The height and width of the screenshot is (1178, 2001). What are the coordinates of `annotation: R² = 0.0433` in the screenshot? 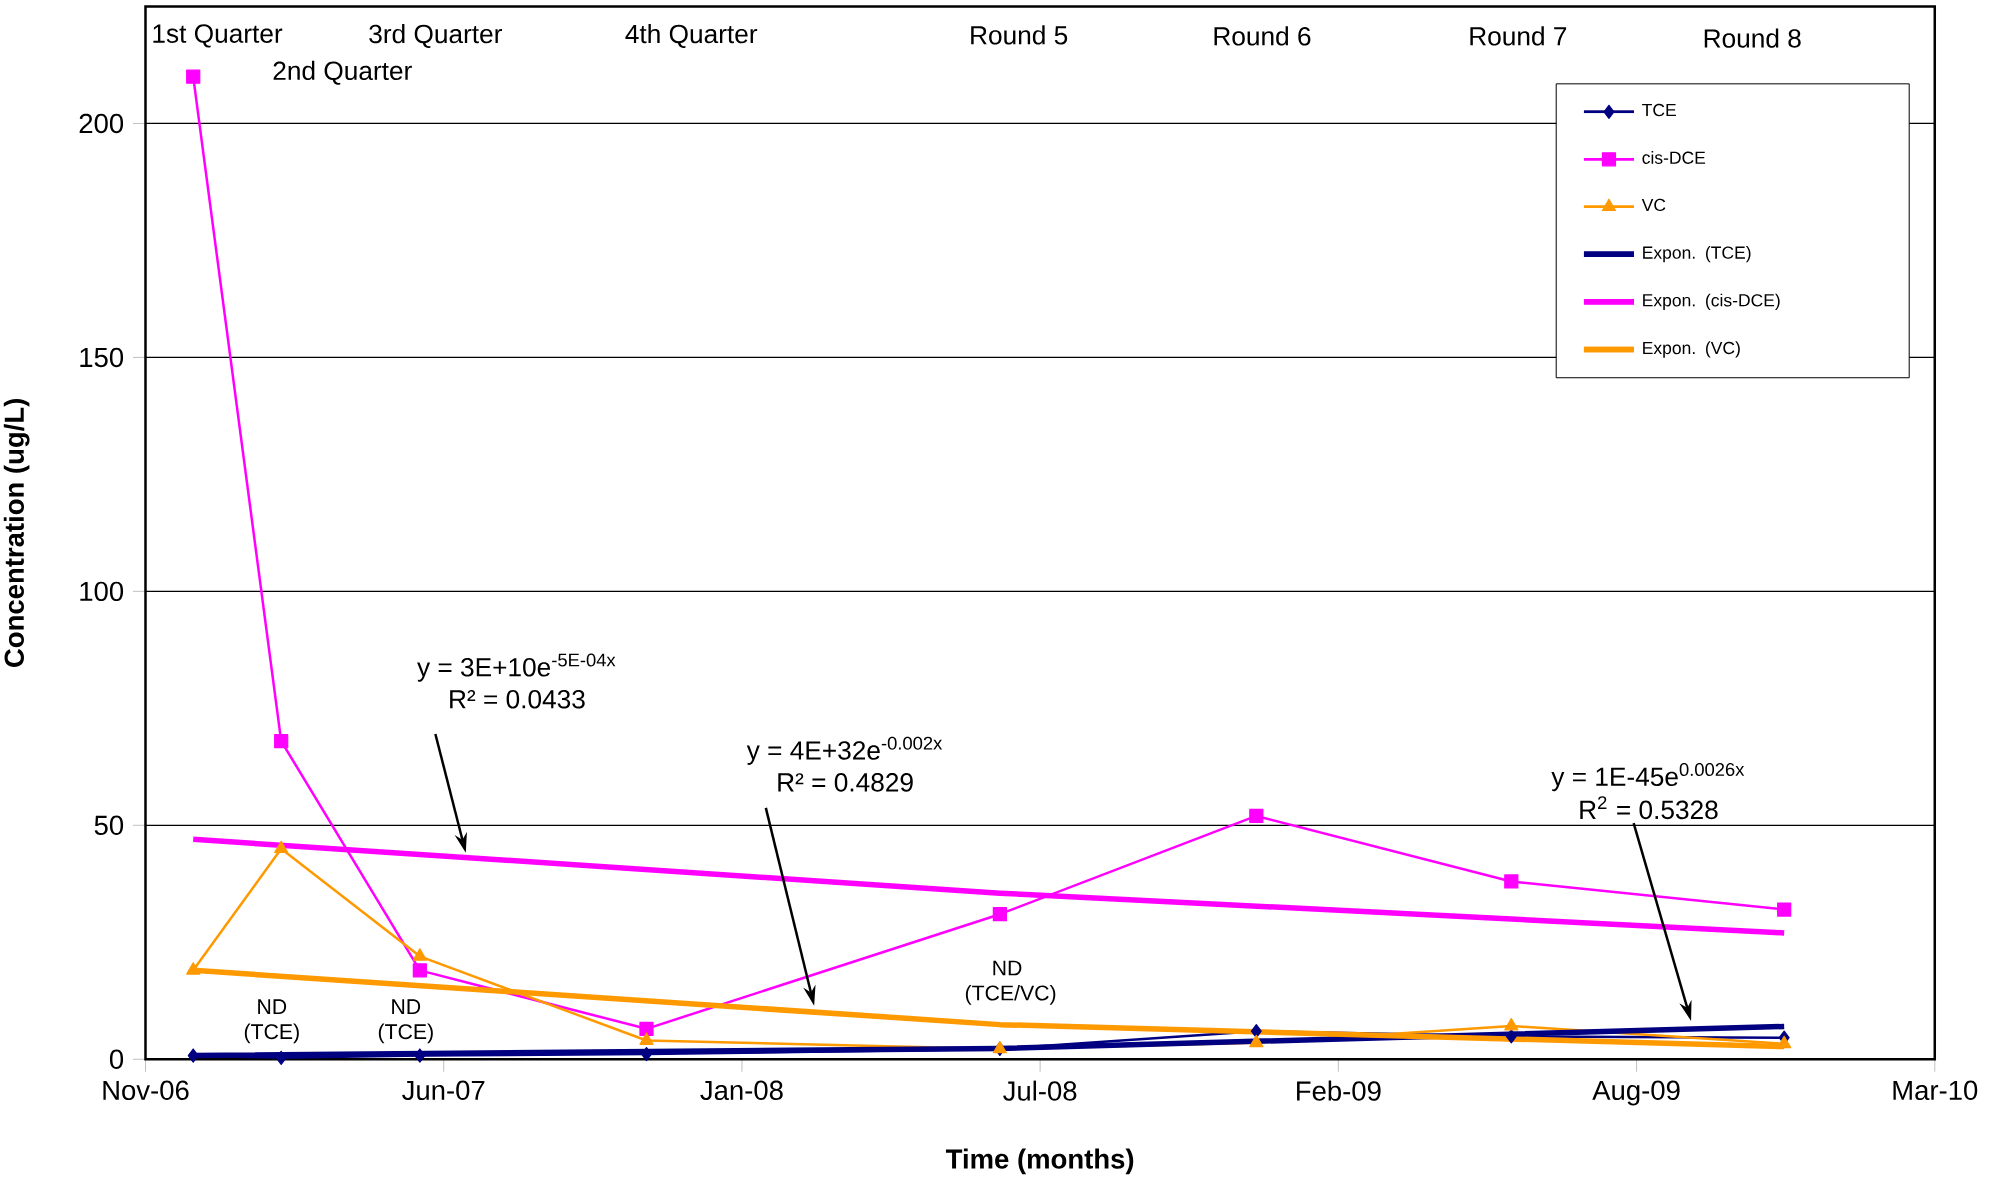 It's located at (517, 699).